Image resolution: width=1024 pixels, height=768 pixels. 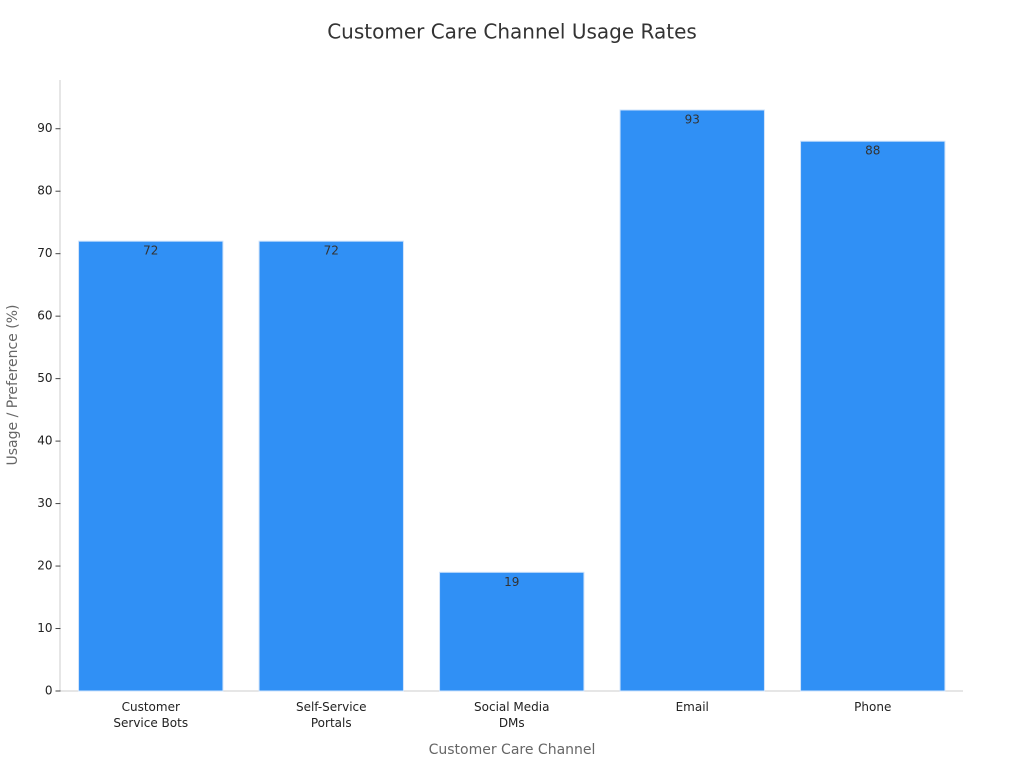 What do you see at coordinates (331, 715) in the screenshot?
I see `x-tick-label: Self-Service Portals` at bounding box center [331, 715].